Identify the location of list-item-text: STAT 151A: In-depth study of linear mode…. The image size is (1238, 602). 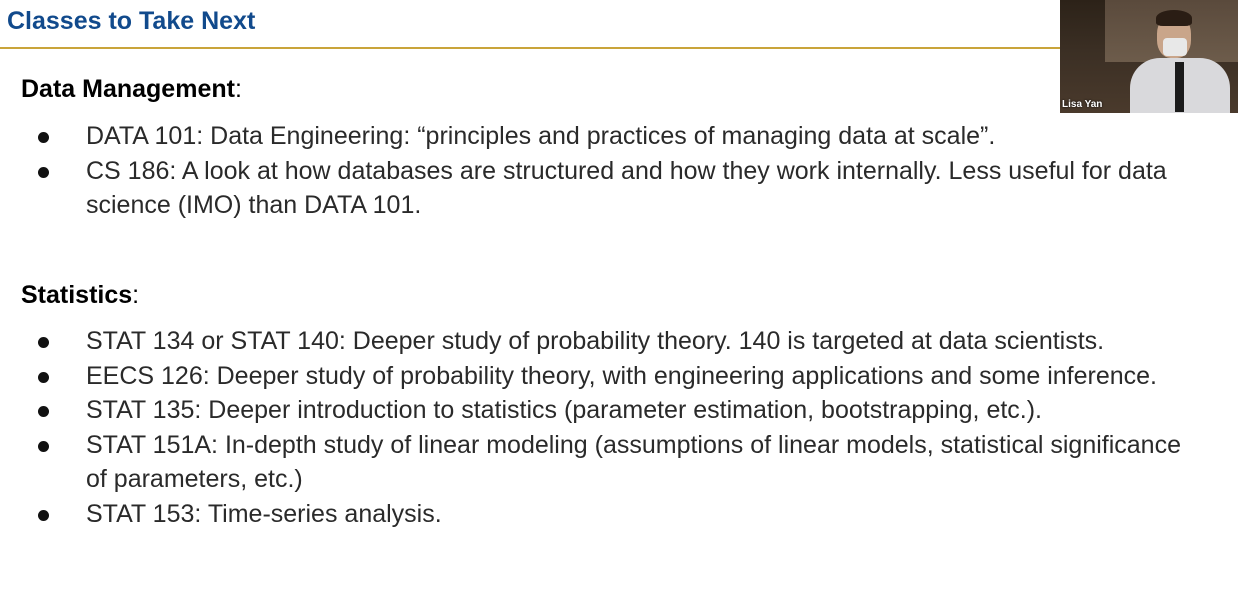
(633, 462).